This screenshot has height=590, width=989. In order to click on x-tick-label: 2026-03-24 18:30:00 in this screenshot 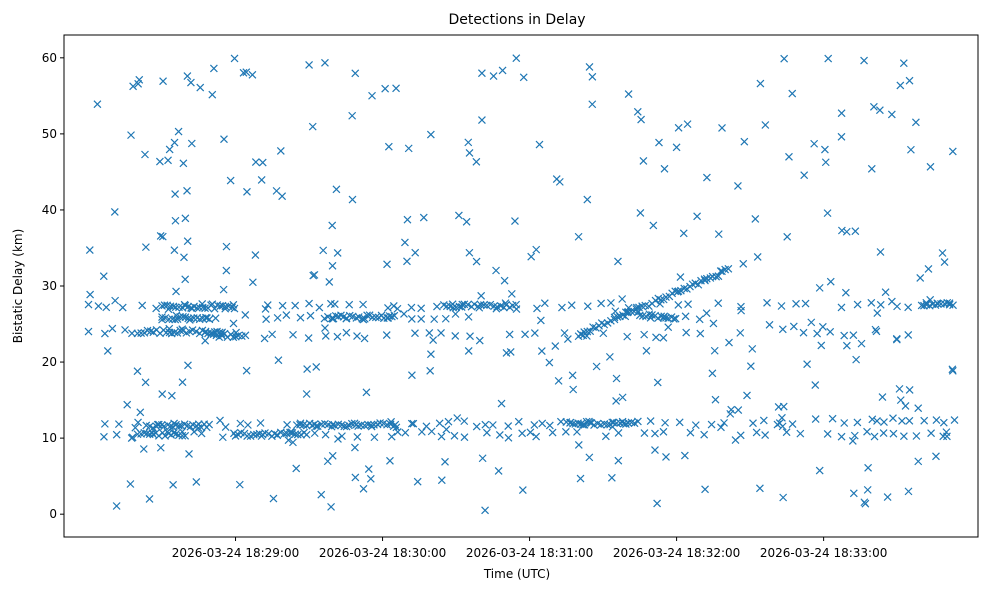, I will do `click(382, 553)`.